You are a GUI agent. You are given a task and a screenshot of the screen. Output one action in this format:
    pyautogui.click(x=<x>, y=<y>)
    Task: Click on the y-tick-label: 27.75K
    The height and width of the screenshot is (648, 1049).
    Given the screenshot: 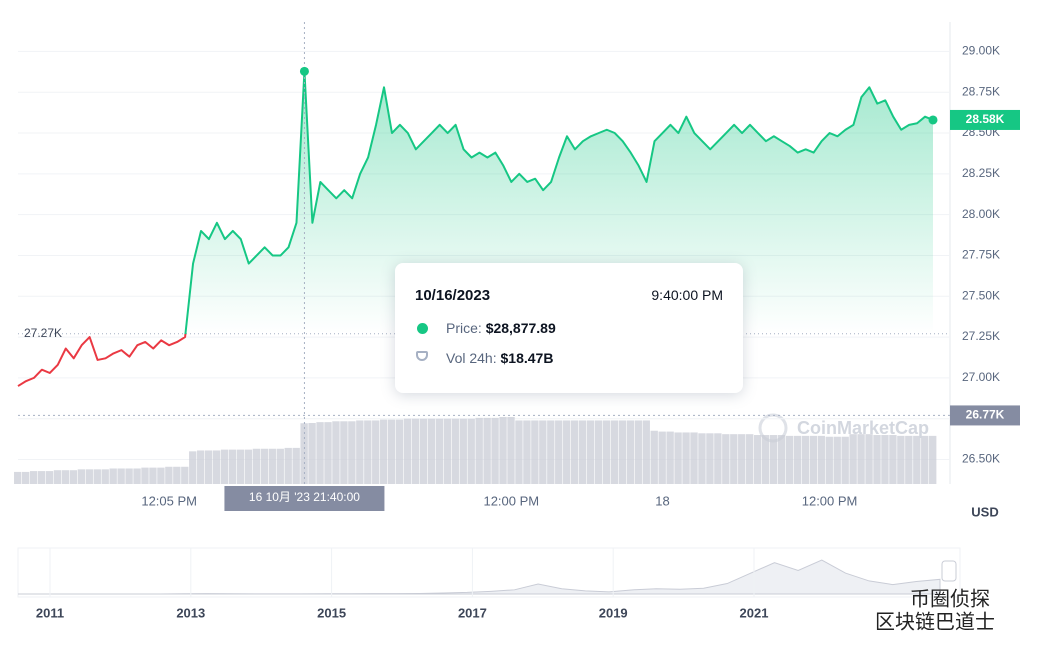 What is the action you would take?
    pyautogui.click(x=981, y=255)
    